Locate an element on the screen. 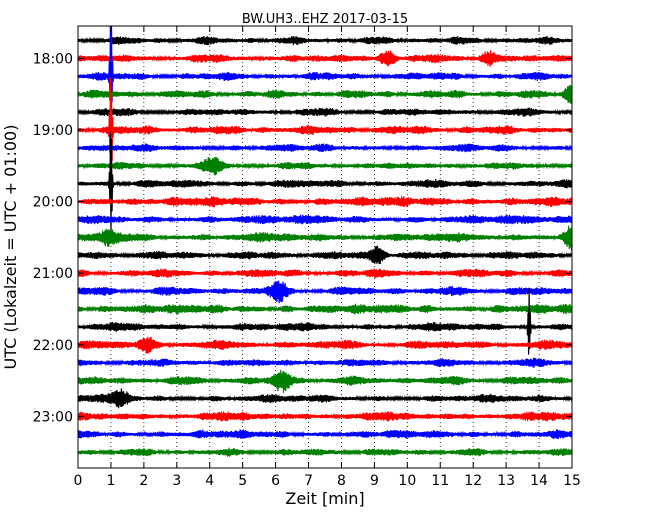 The height and width of the screenshot is (520, 650). y-tick-label: 19:00 is located at coordinates (53, 131).